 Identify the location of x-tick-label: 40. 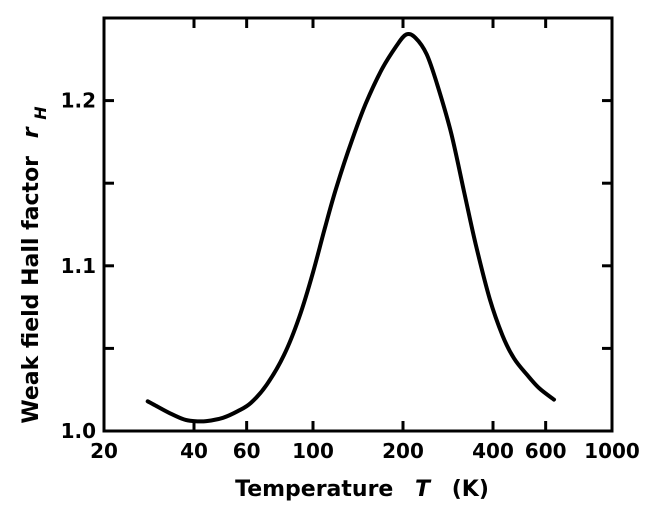
(194, 451).